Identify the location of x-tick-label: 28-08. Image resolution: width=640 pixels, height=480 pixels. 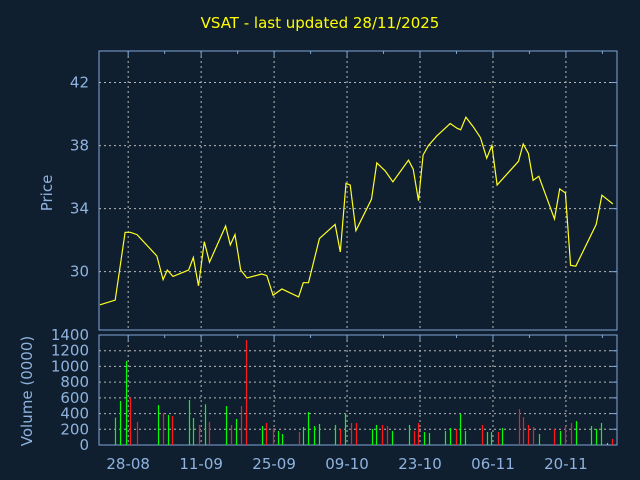
(128, 464).